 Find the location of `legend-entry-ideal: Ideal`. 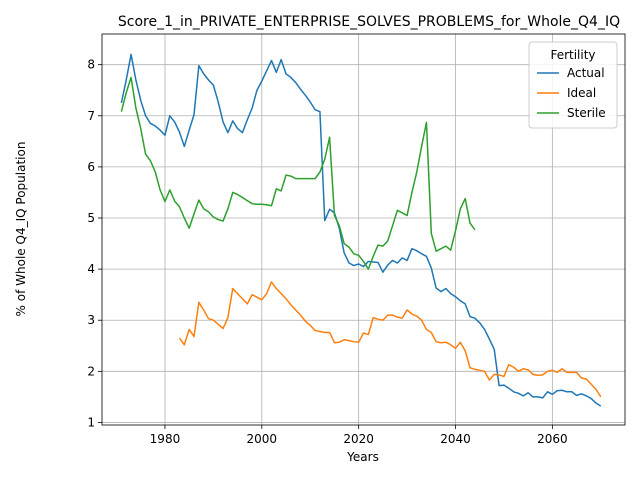

legend-entry-ideal: Ideal is located at coordinates (581, 93).